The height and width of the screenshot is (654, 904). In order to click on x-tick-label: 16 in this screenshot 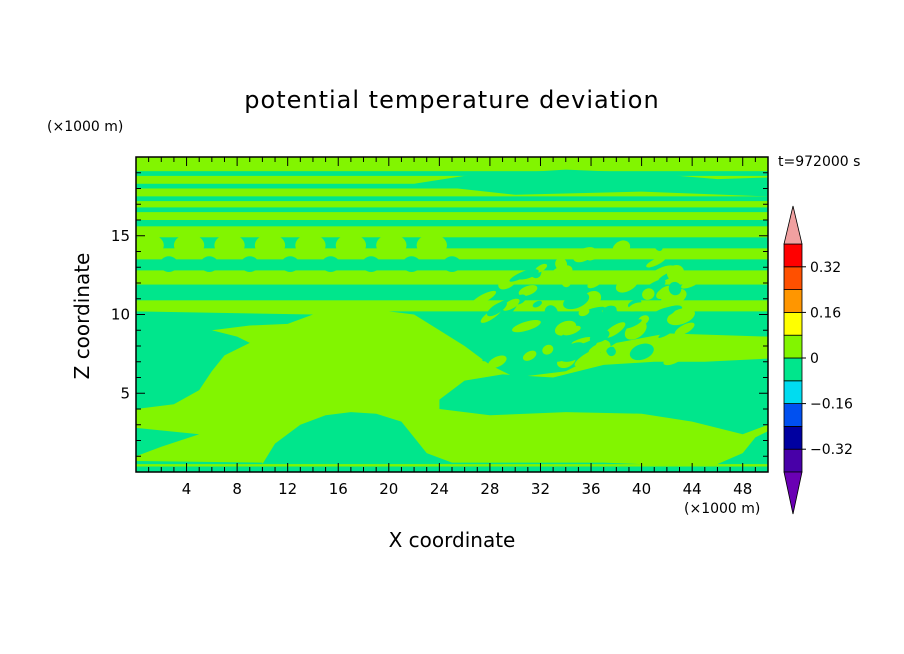, I will do `click(338, 489)`.